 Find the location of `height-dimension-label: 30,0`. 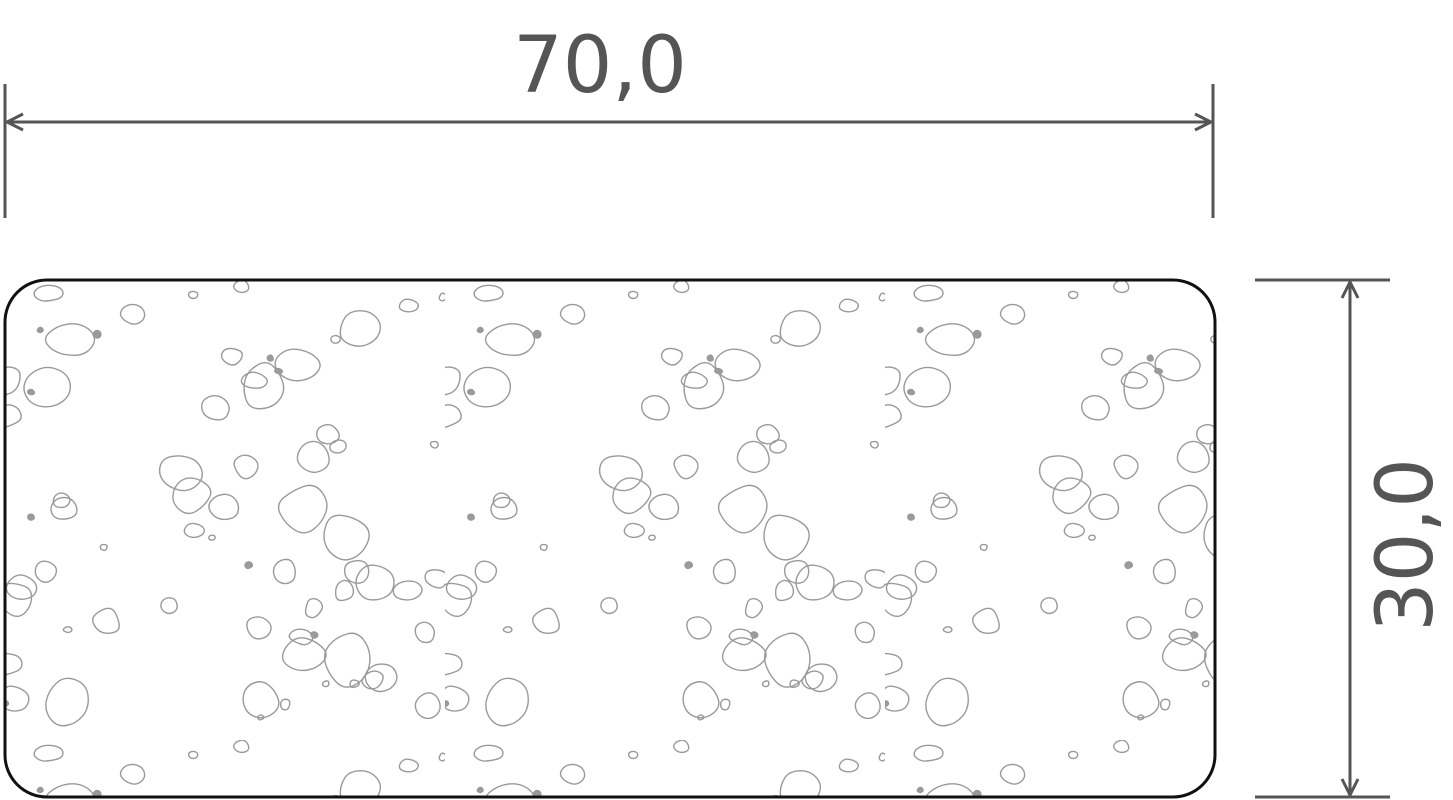

height-dimension-label: 30,0 is located at coordinates (1406, 545).